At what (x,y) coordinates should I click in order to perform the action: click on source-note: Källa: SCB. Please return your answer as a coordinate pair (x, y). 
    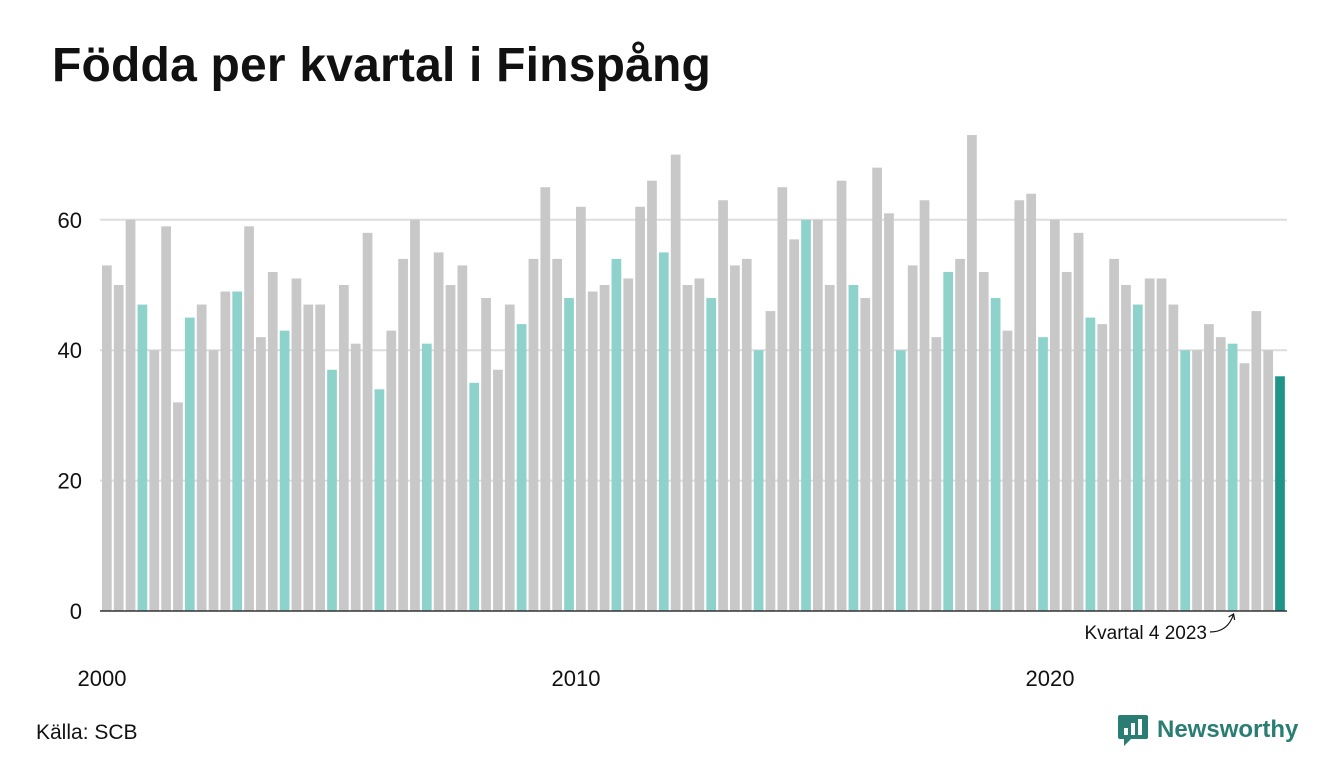
    Looking at the image, I should click on (87, 732).